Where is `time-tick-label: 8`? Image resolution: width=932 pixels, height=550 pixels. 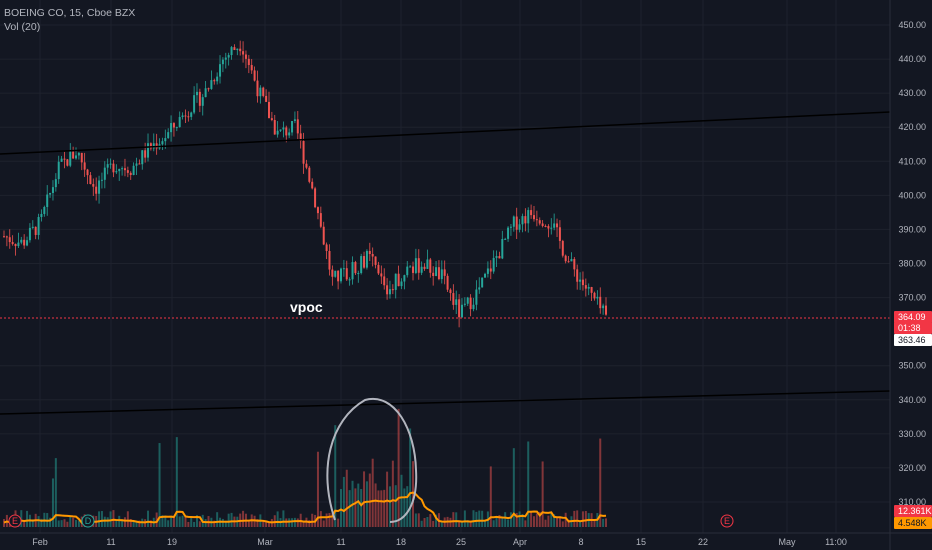 time-tick-label: 8 is located at coordinates (580, 542).